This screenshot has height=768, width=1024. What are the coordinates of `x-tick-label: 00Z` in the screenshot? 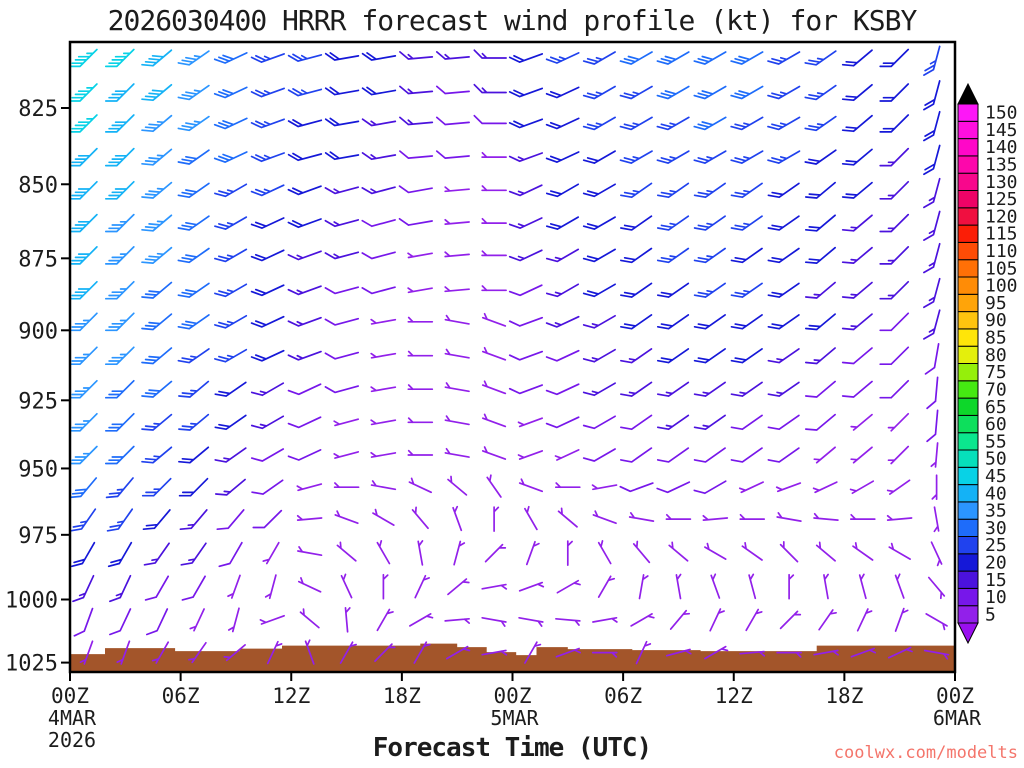 It's located at (513, 696).